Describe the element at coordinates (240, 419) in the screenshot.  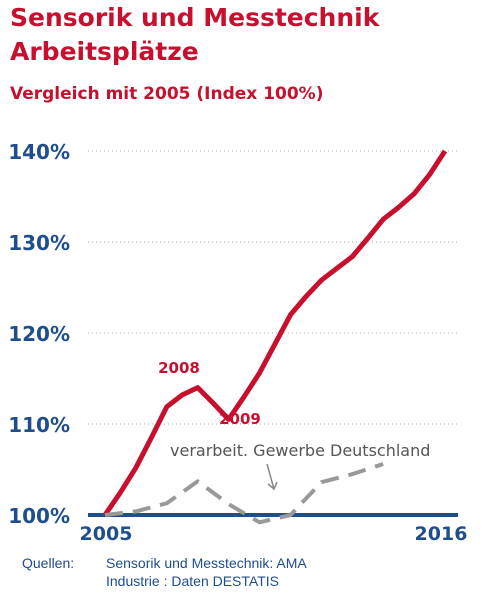
I see `annotation-2009: 2009` at that location.